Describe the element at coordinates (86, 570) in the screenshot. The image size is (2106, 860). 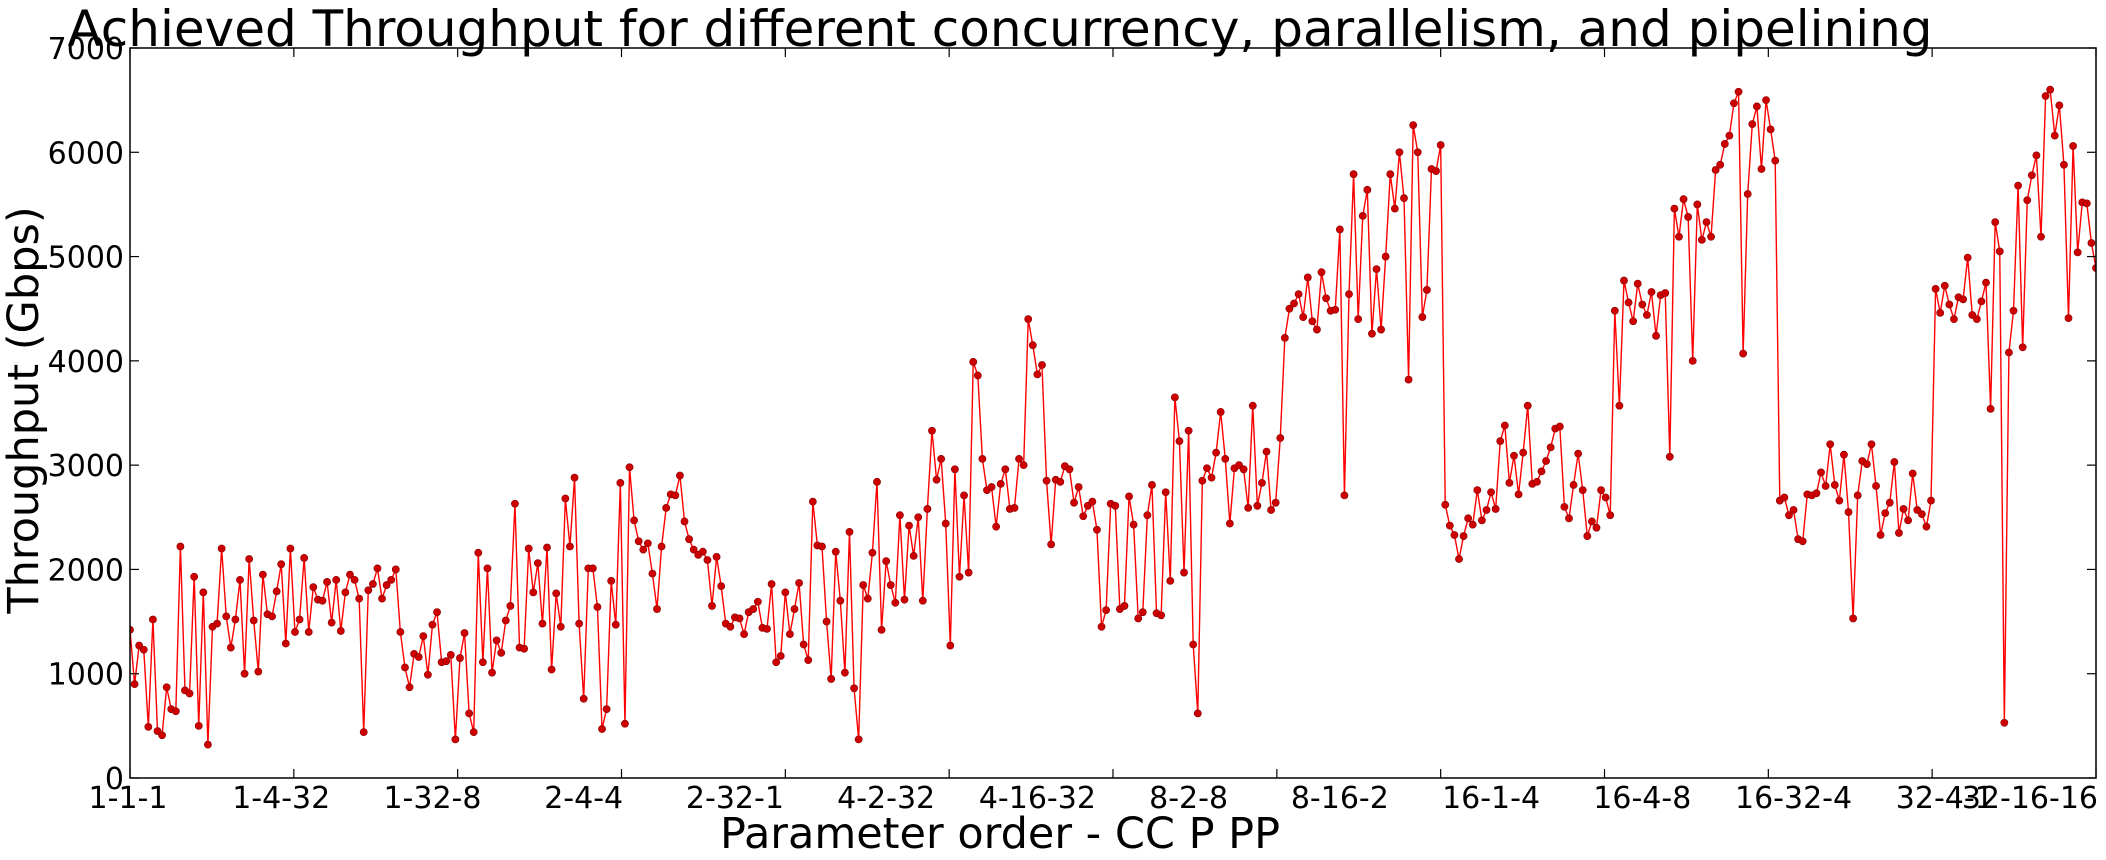
I see `y-tick-label: 2000` at that location.